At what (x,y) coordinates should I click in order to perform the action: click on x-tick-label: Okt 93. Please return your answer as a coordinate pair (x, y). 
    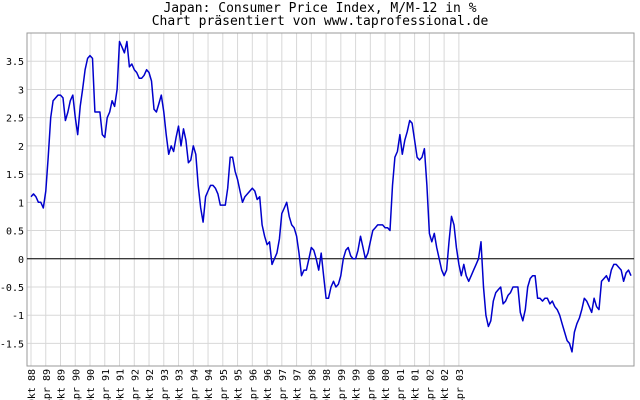
    Looking at the image, I should click on (180, 384).